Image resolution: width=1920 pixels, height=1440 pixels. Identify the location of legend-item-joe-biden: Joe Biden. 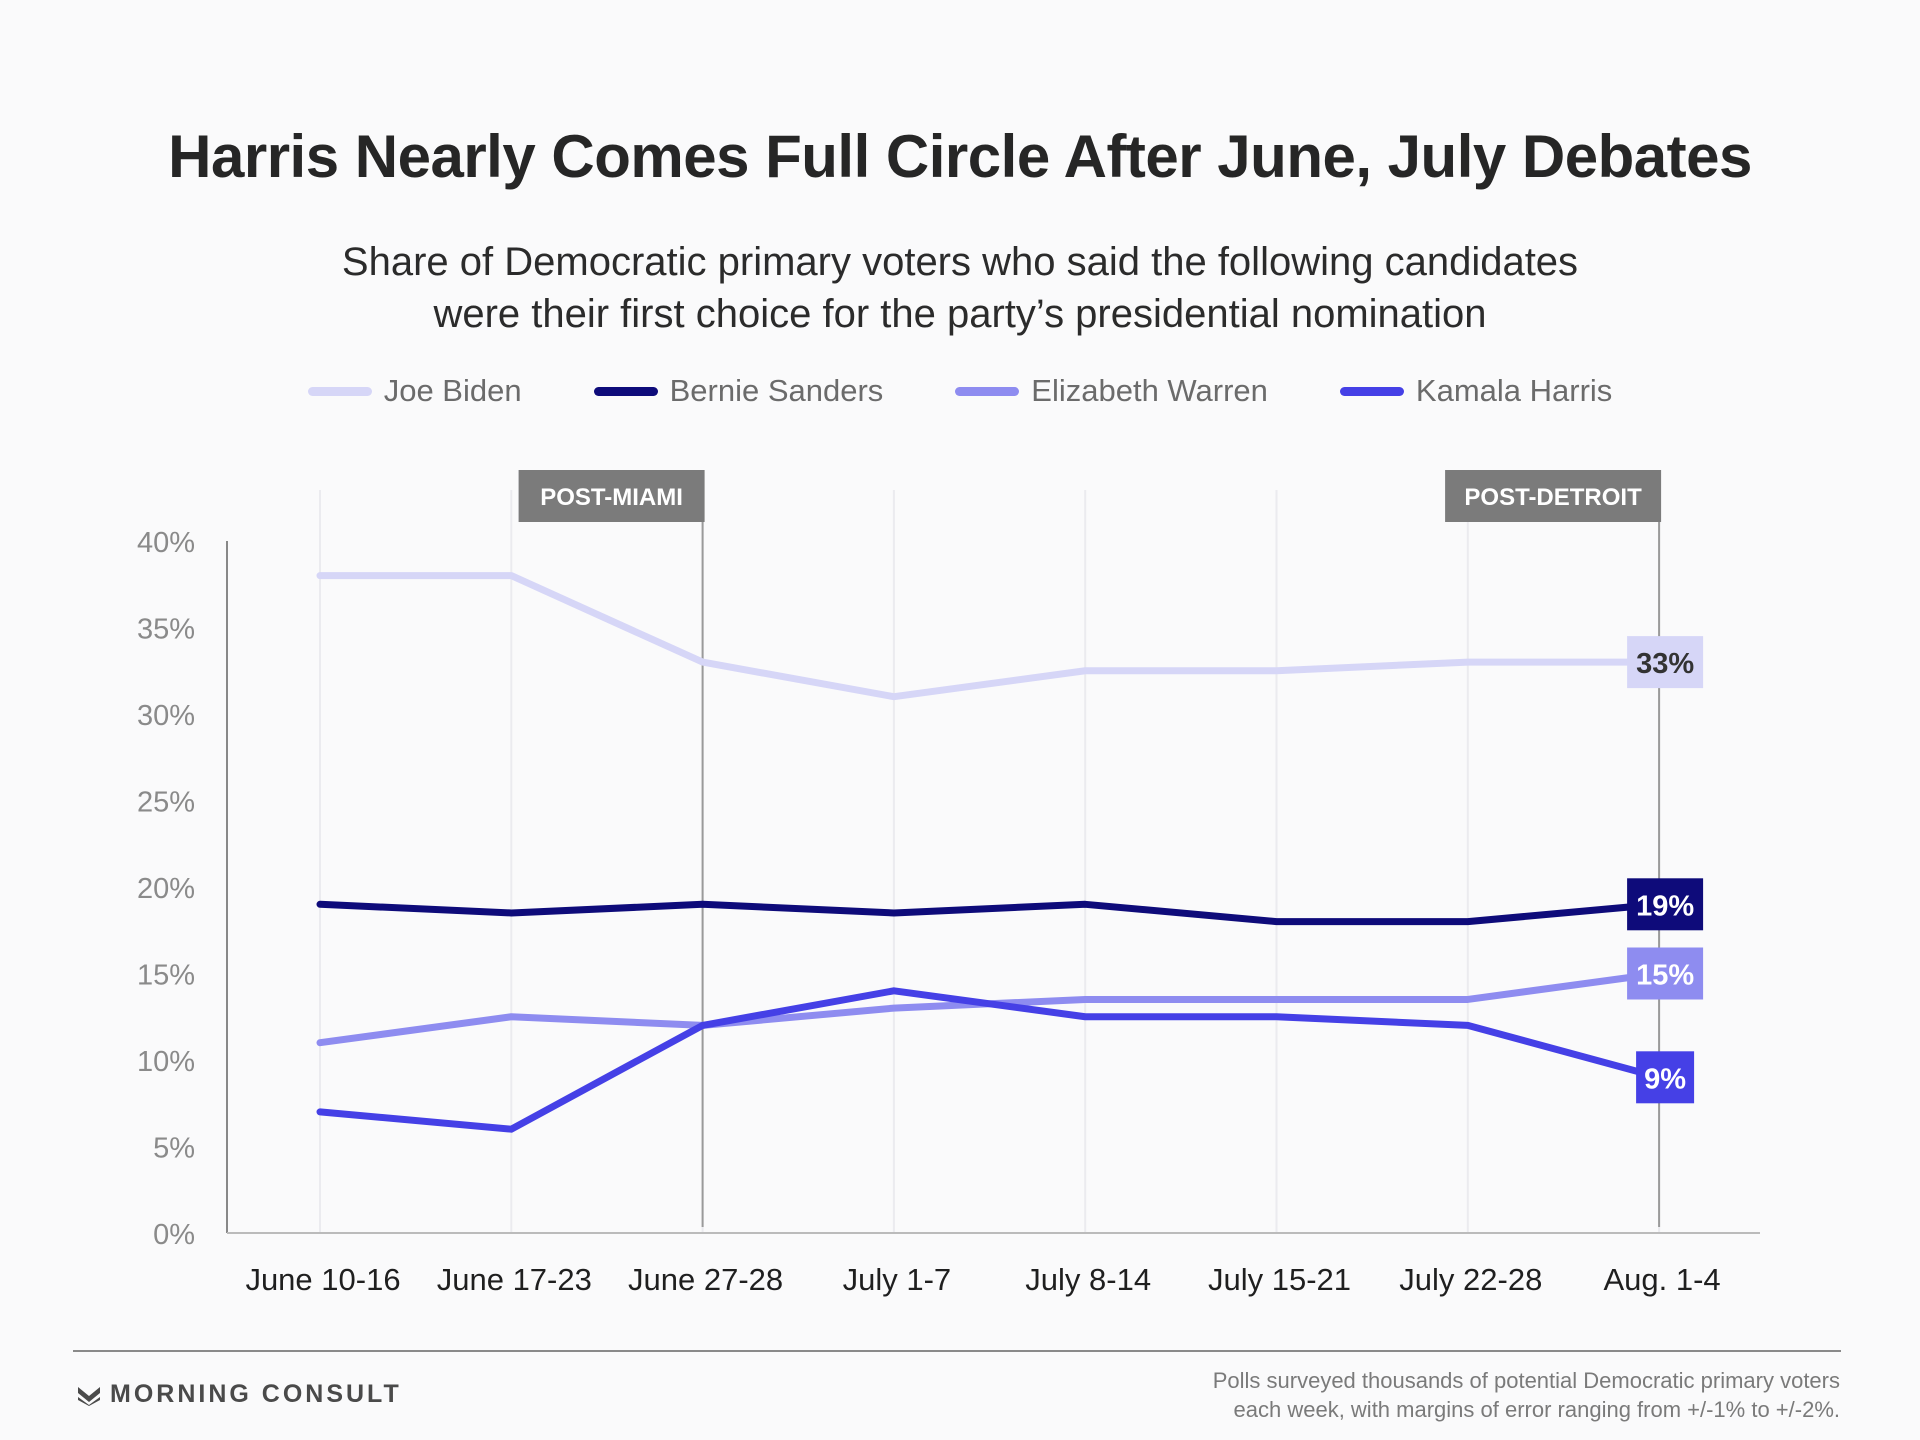
(414, 391).